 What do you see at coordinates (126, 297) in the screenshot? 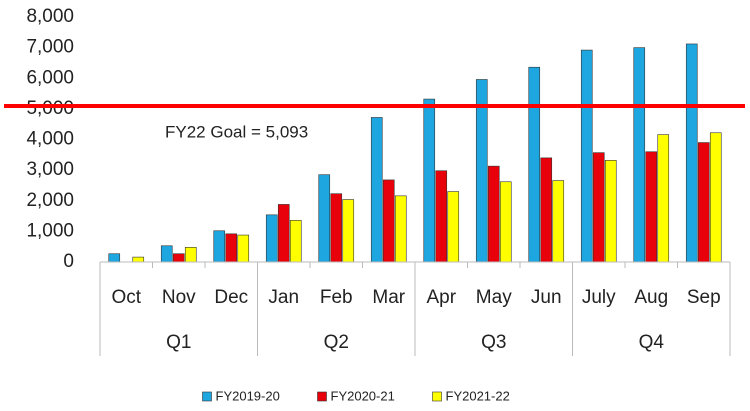
I see `x-tick-label: Oct` at bounding box center [126, 297].